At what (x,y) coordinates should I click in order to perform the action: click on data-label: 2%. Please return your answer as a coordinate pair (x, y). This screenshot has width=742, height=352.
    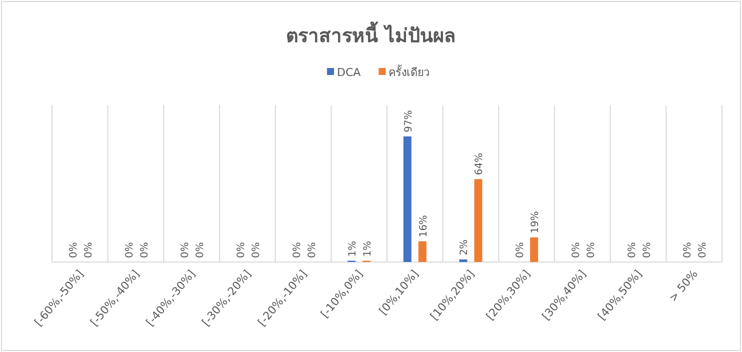
    Looking at the image, I should click on (464, 248).